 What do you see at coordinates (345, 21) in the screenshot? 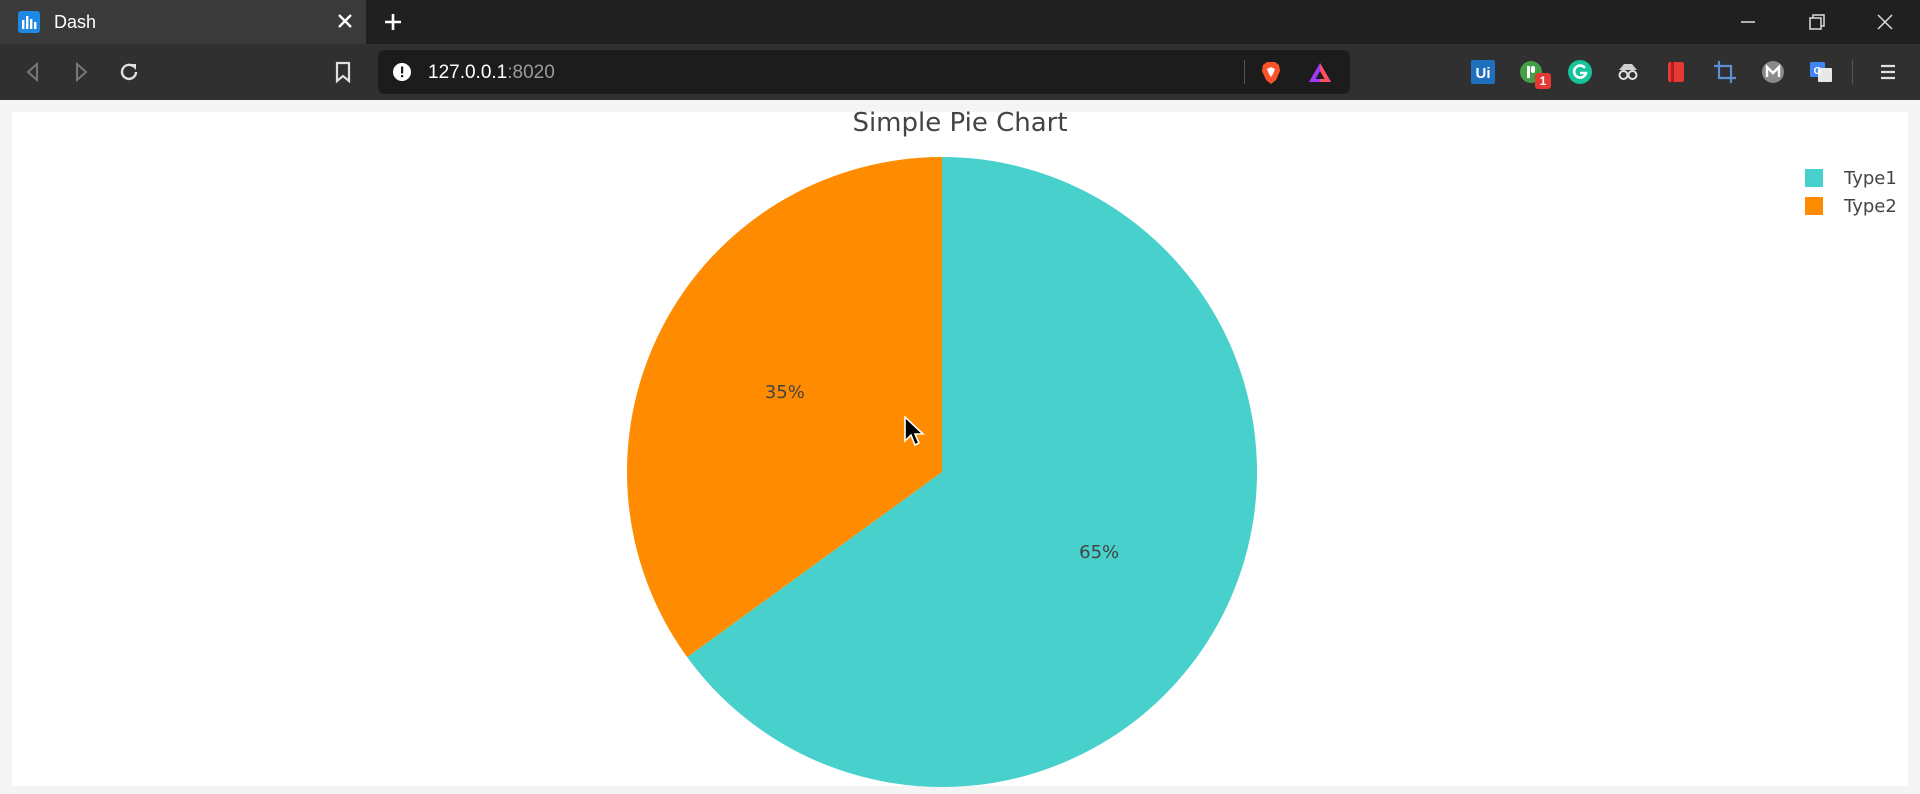
I see `close-icon` at bounding box center [345, 21].